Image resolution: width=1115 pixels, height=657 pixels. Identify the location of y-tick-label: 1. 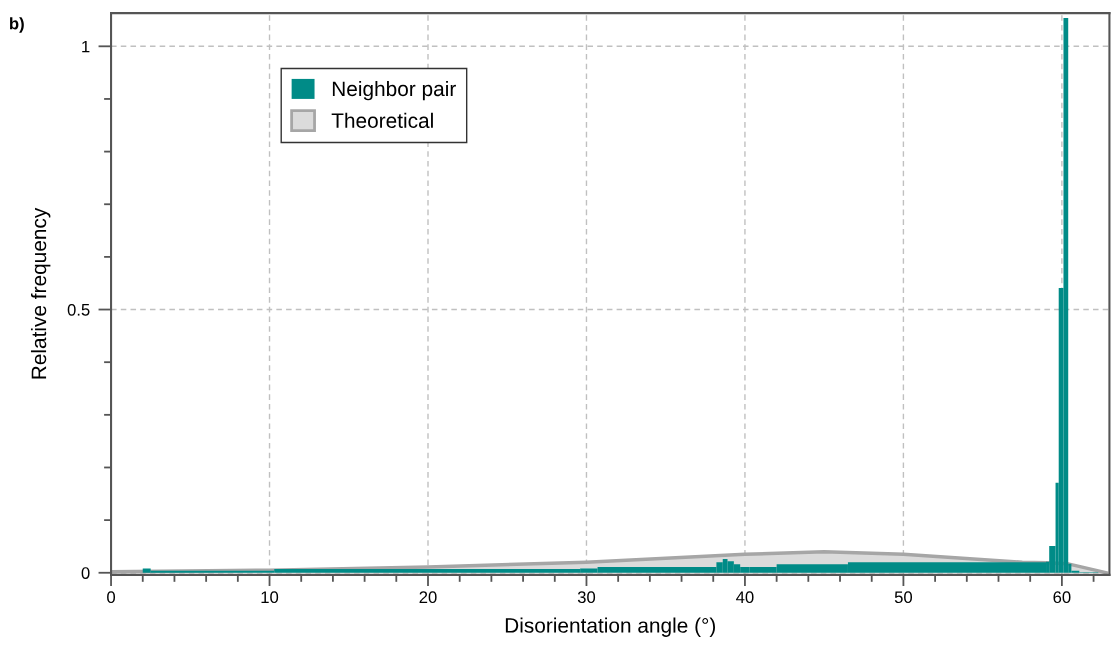
(86, 46).